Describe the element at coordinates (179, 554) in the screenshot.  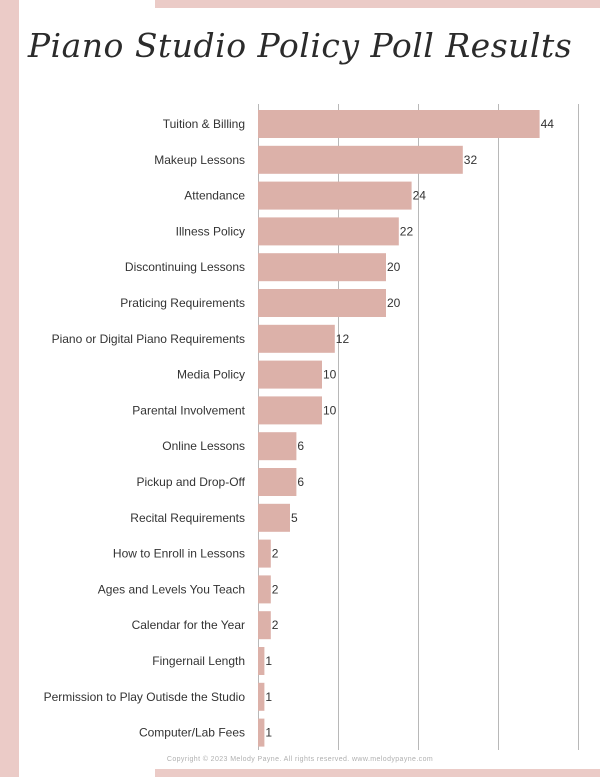
I see `category-label: How to Enroll in Lessons` at that location.